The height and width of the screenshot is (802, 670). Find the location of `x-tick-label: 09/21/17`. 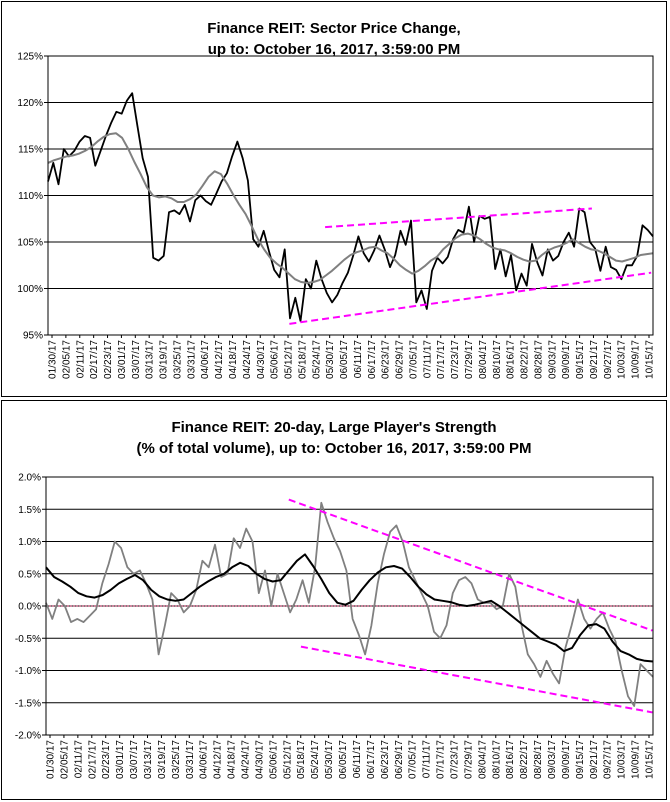

x-tick-label: 09/21/17 is located at coordinates (594, 359).